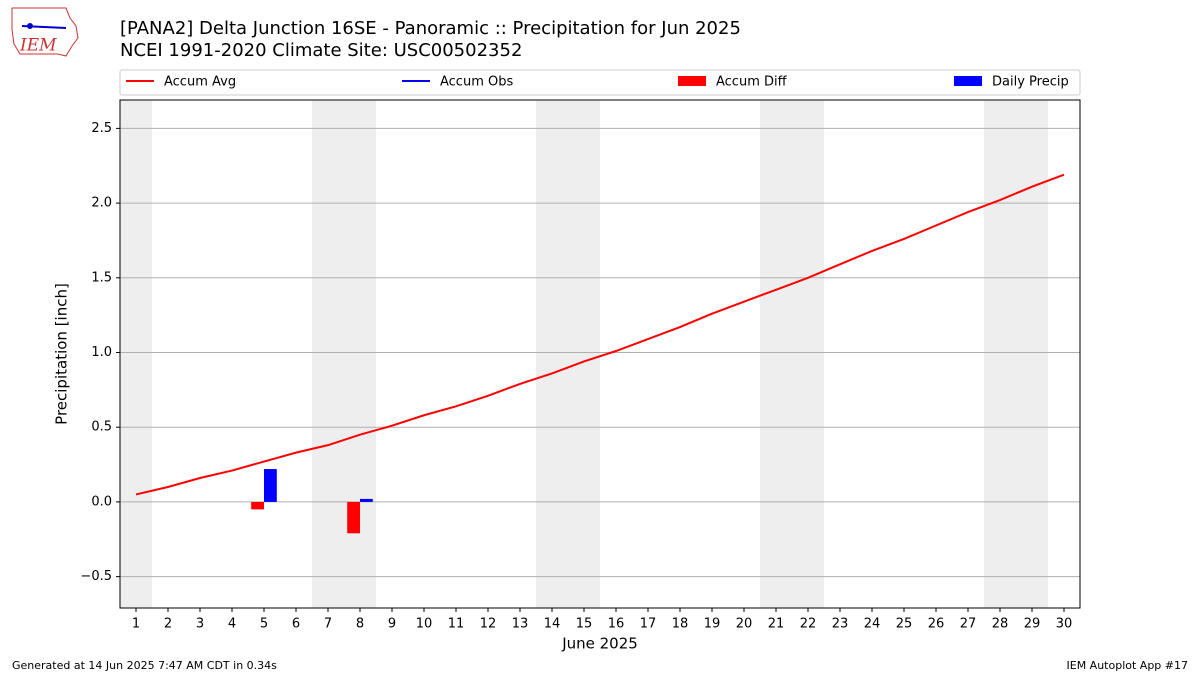  Describe the element at coordinates (1128, 665) in the screenshot. I see `footer-right: IEM Autoplot App #17` at that location.